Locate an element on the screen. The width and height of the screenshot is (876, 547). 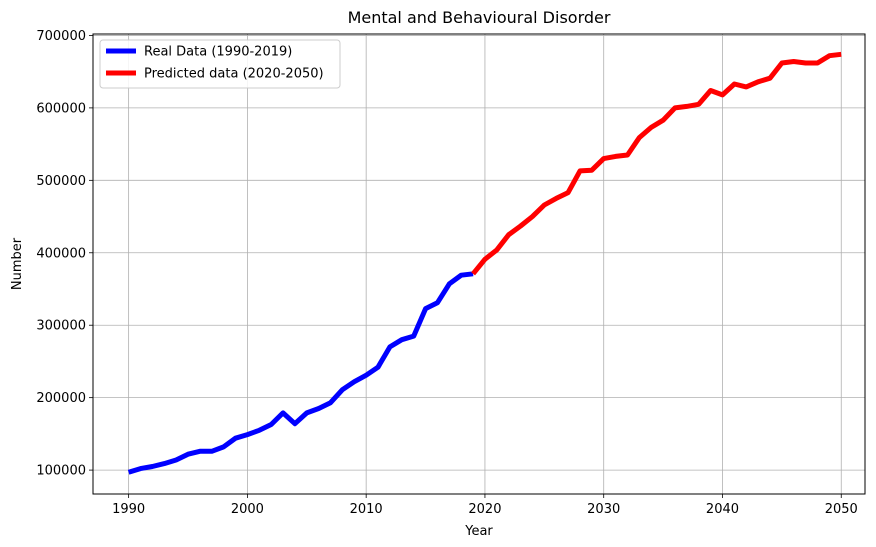
x-tick-label: 2020 is located at coordinates (484, 509).